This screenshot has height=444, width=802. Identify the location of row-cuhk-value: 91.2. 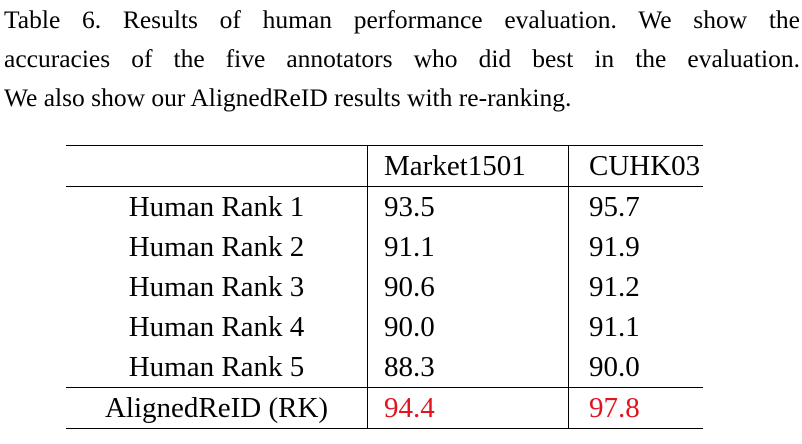
(614, 287).